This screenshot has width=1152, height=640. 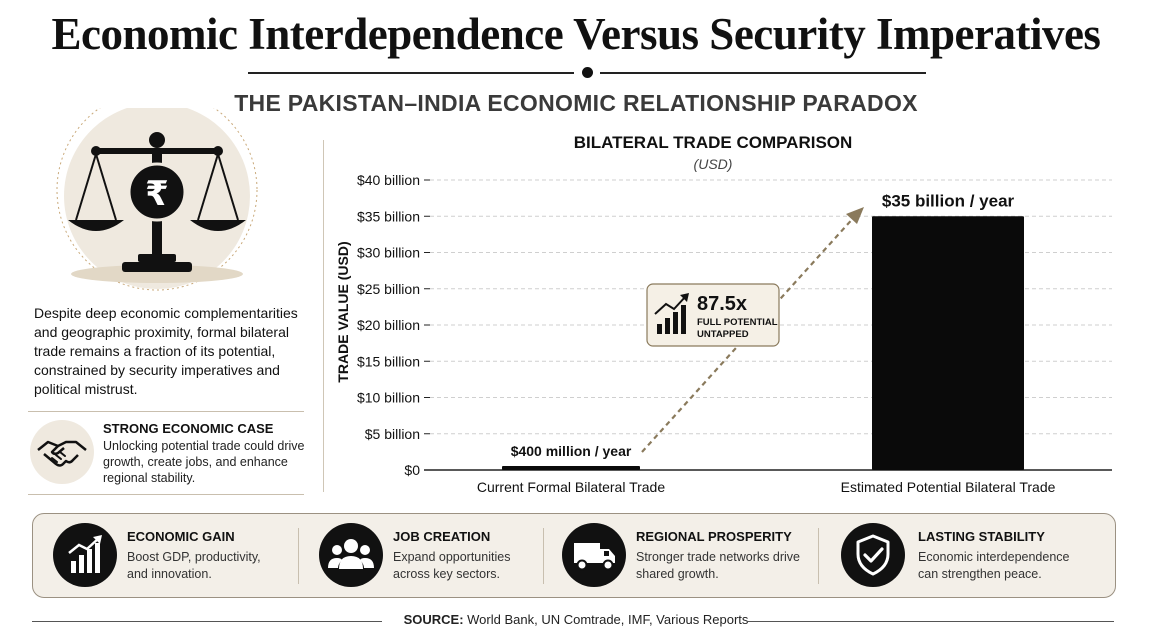 What do you see at coordinates (442, 536) in the screenshot?
I see `feature-title-job-creation: JOB CREATION` at bounding box center [442, 536].